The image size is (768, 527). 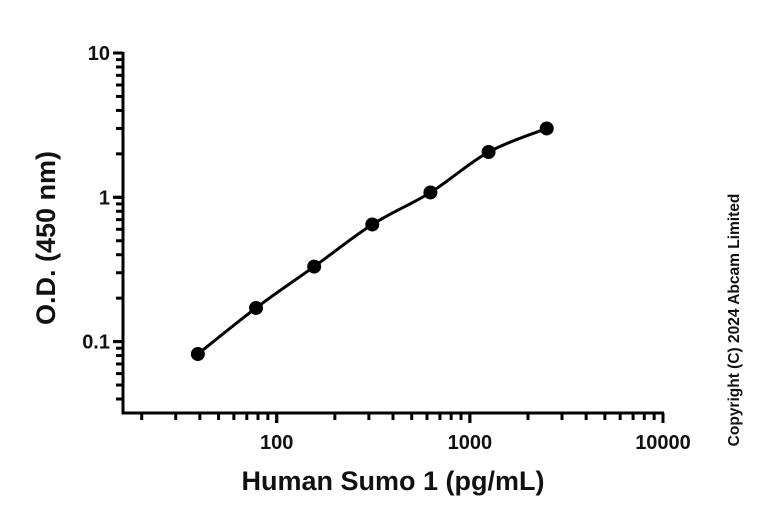 What do you see at coordinates (99, 54) in the screenshot?
I see `y-tick-label: 10` at bounding box center [99, 54].